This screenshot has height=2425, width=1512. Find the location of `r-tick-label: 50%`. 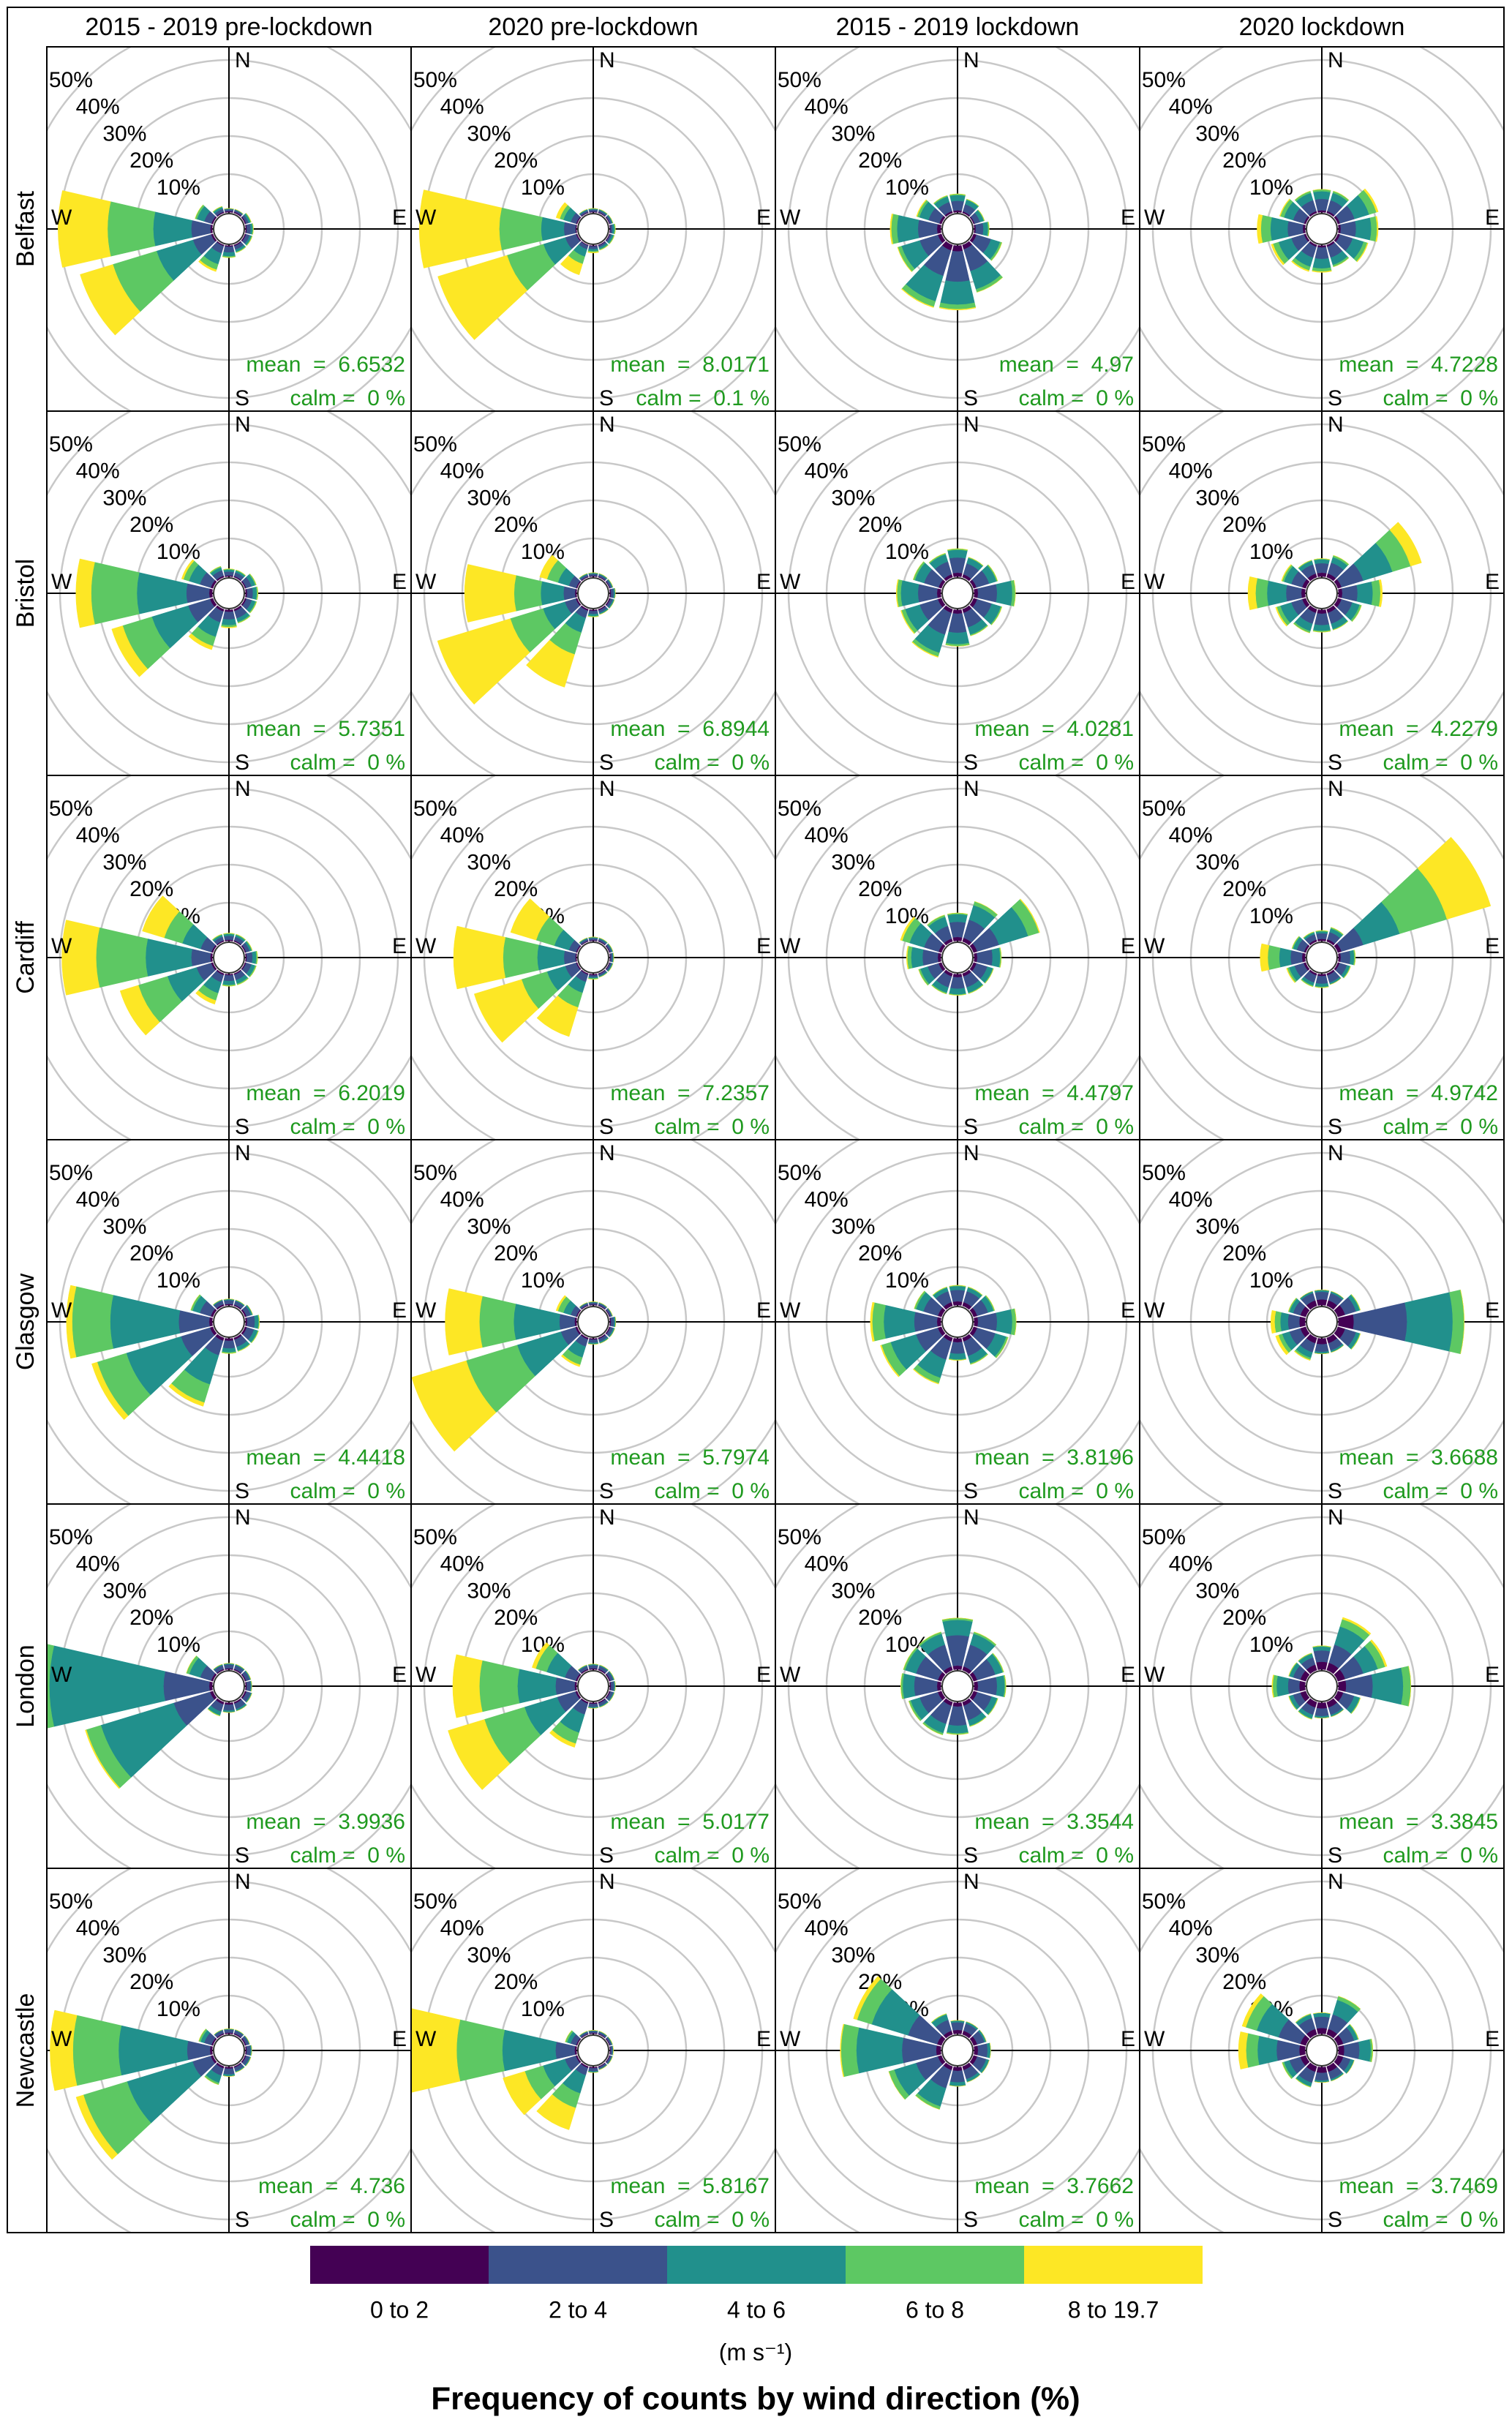

r-tick-label: 50% is located at coordinates (1164, 80).